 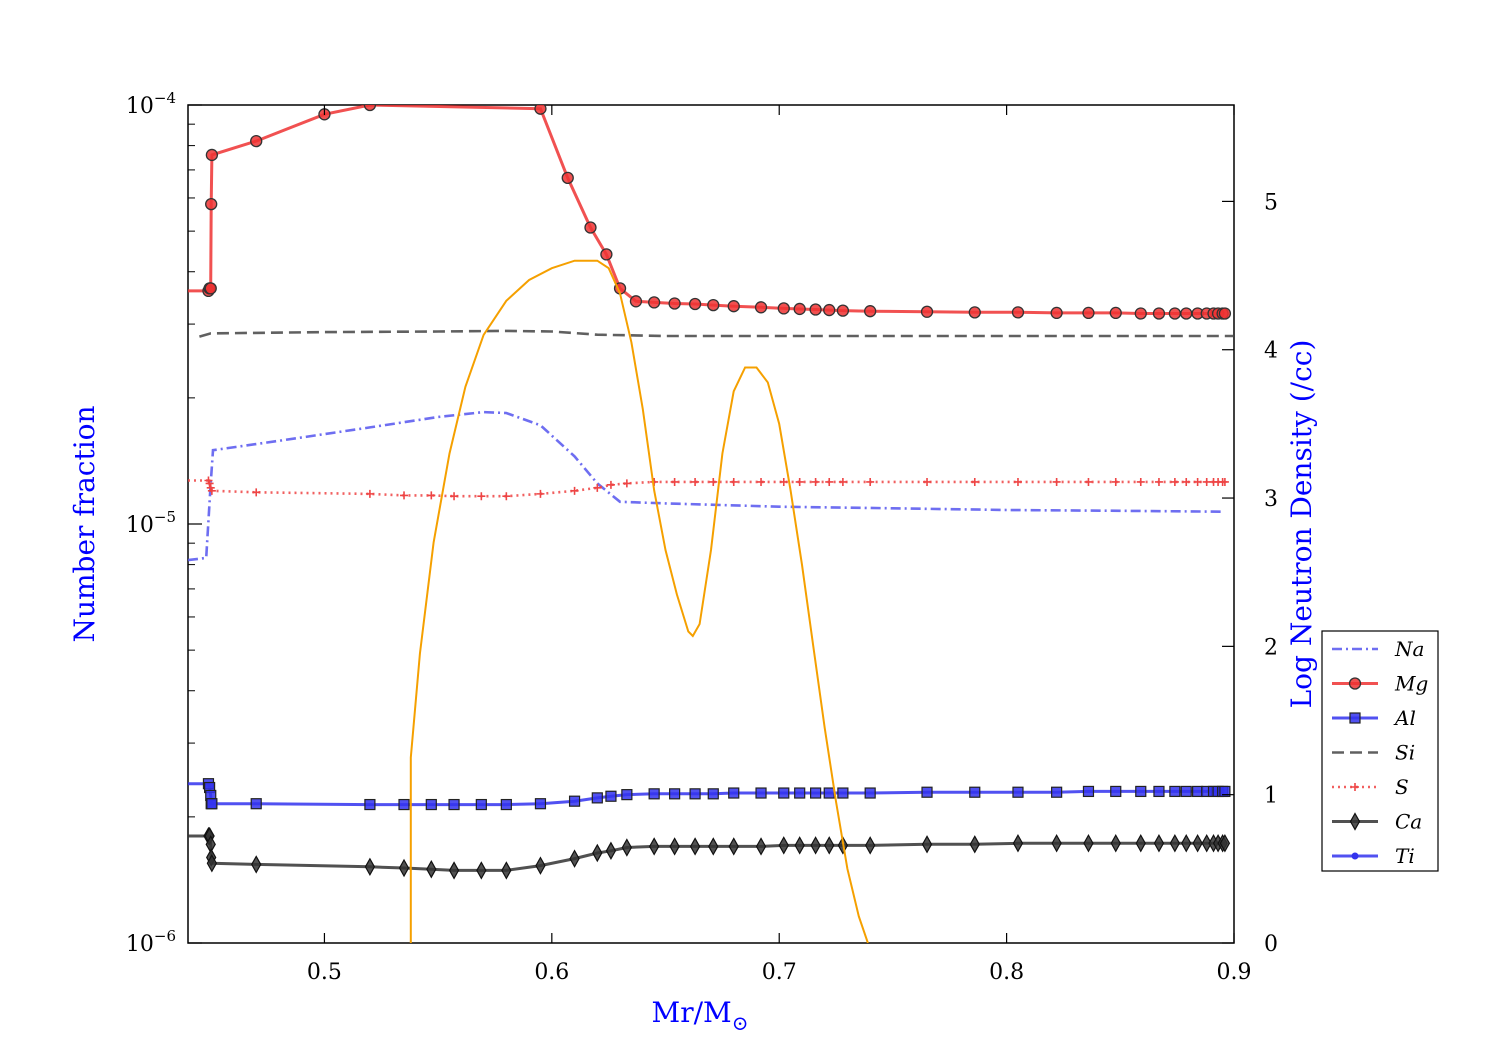 I want to click on y-left-tick-exp: −4, so click(x=165, y=98).